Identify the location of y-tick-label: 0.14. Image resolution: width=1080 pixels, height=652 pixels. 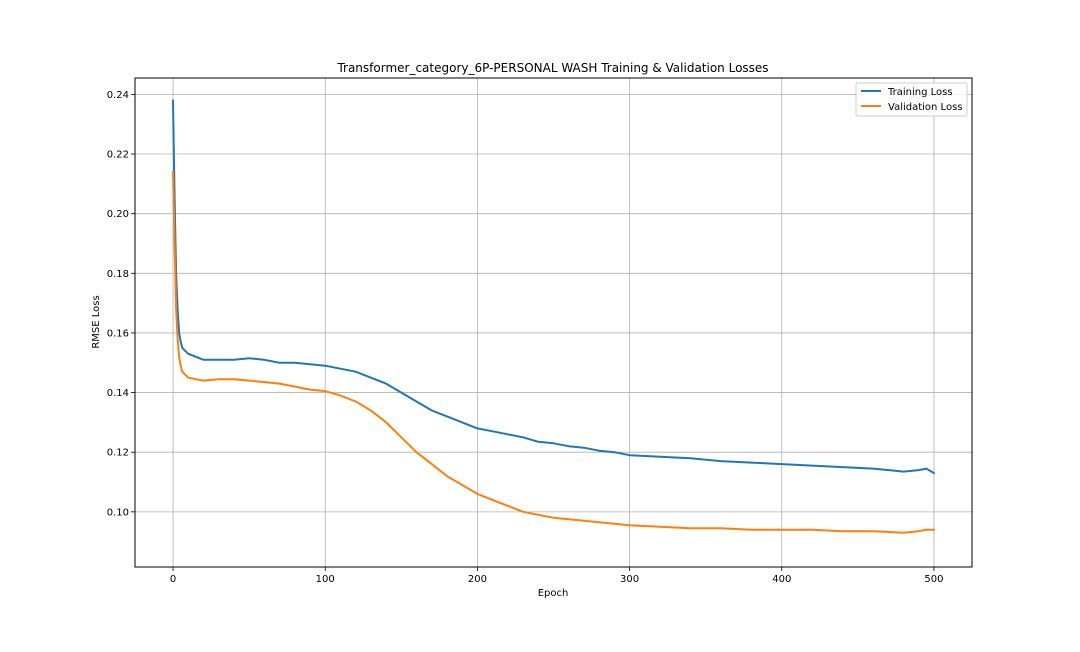
(118, 393).